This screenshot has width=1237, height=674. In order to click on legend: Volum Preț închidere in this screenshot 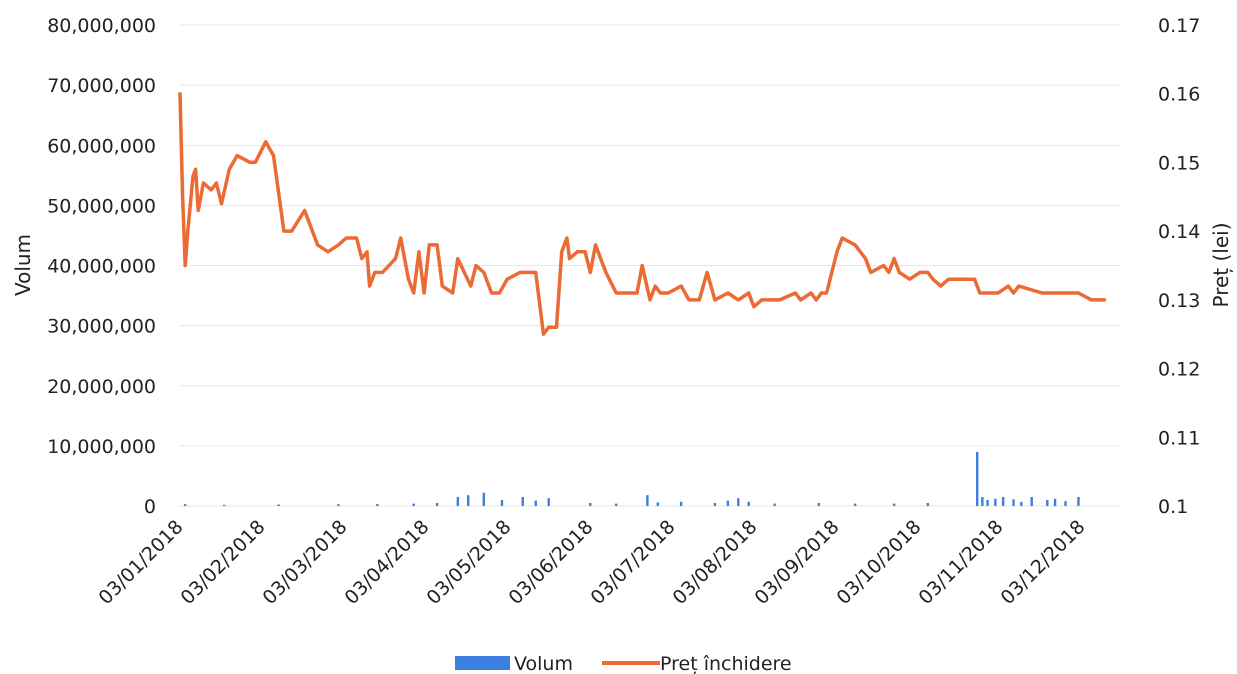, I will do `click(623, 663)`.